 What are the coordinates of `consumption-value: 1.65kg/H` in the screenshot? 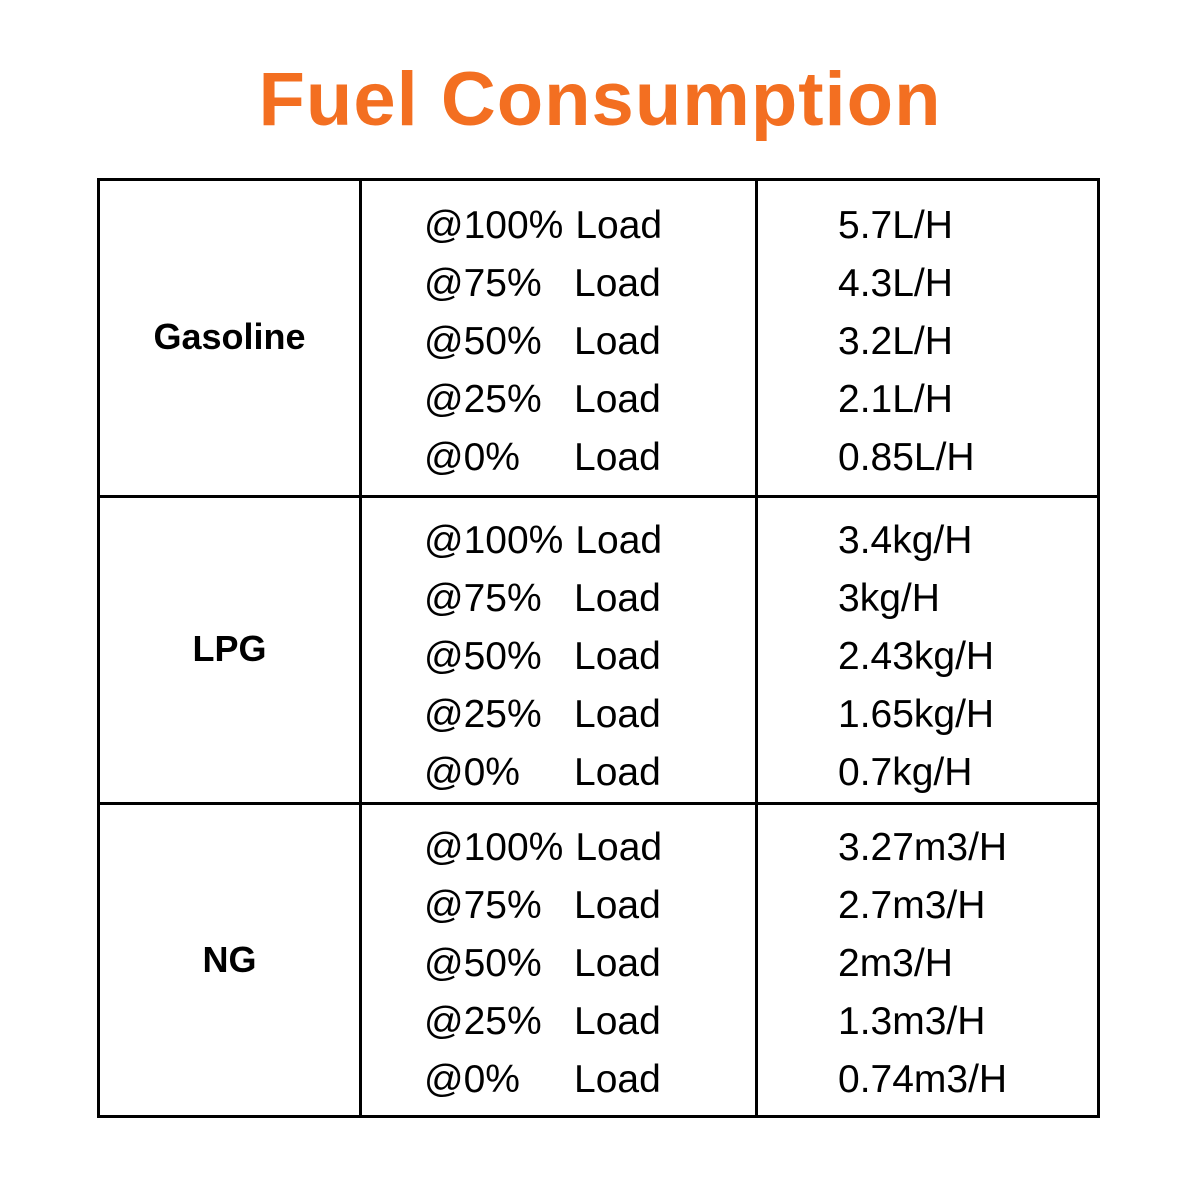 It's located at (916, 714).